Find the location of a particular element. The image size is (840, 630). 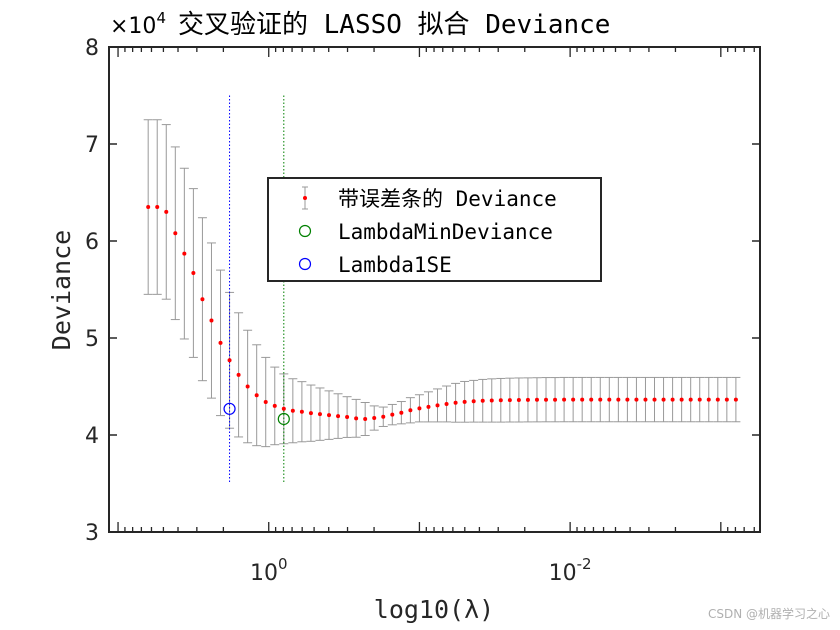

marker-lambdamindeviance is located at coordinates (283, 419).